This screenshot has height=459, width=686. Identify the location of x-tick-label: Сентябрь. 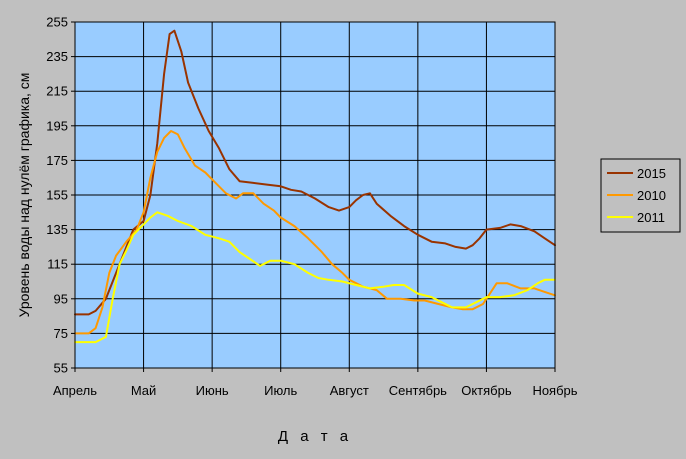
(418, 390).